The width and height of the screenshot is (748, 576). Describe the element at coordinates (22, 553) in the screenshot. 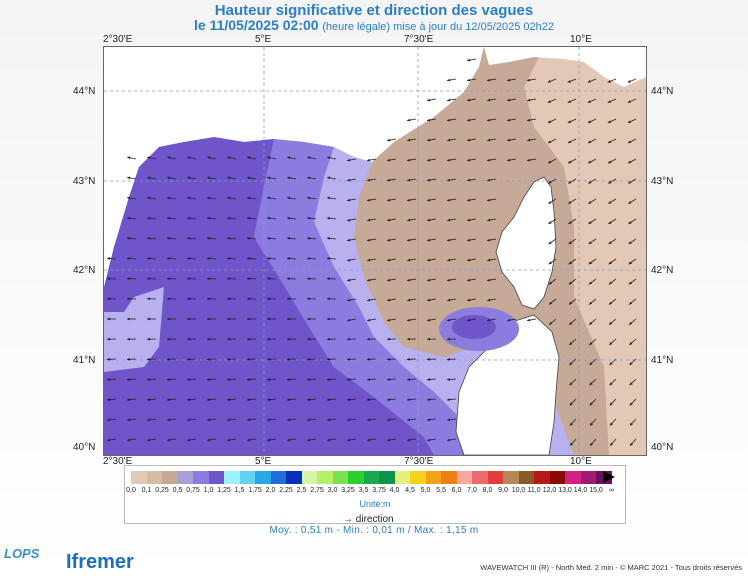

I see `lops-logo: LOPS` at that location.